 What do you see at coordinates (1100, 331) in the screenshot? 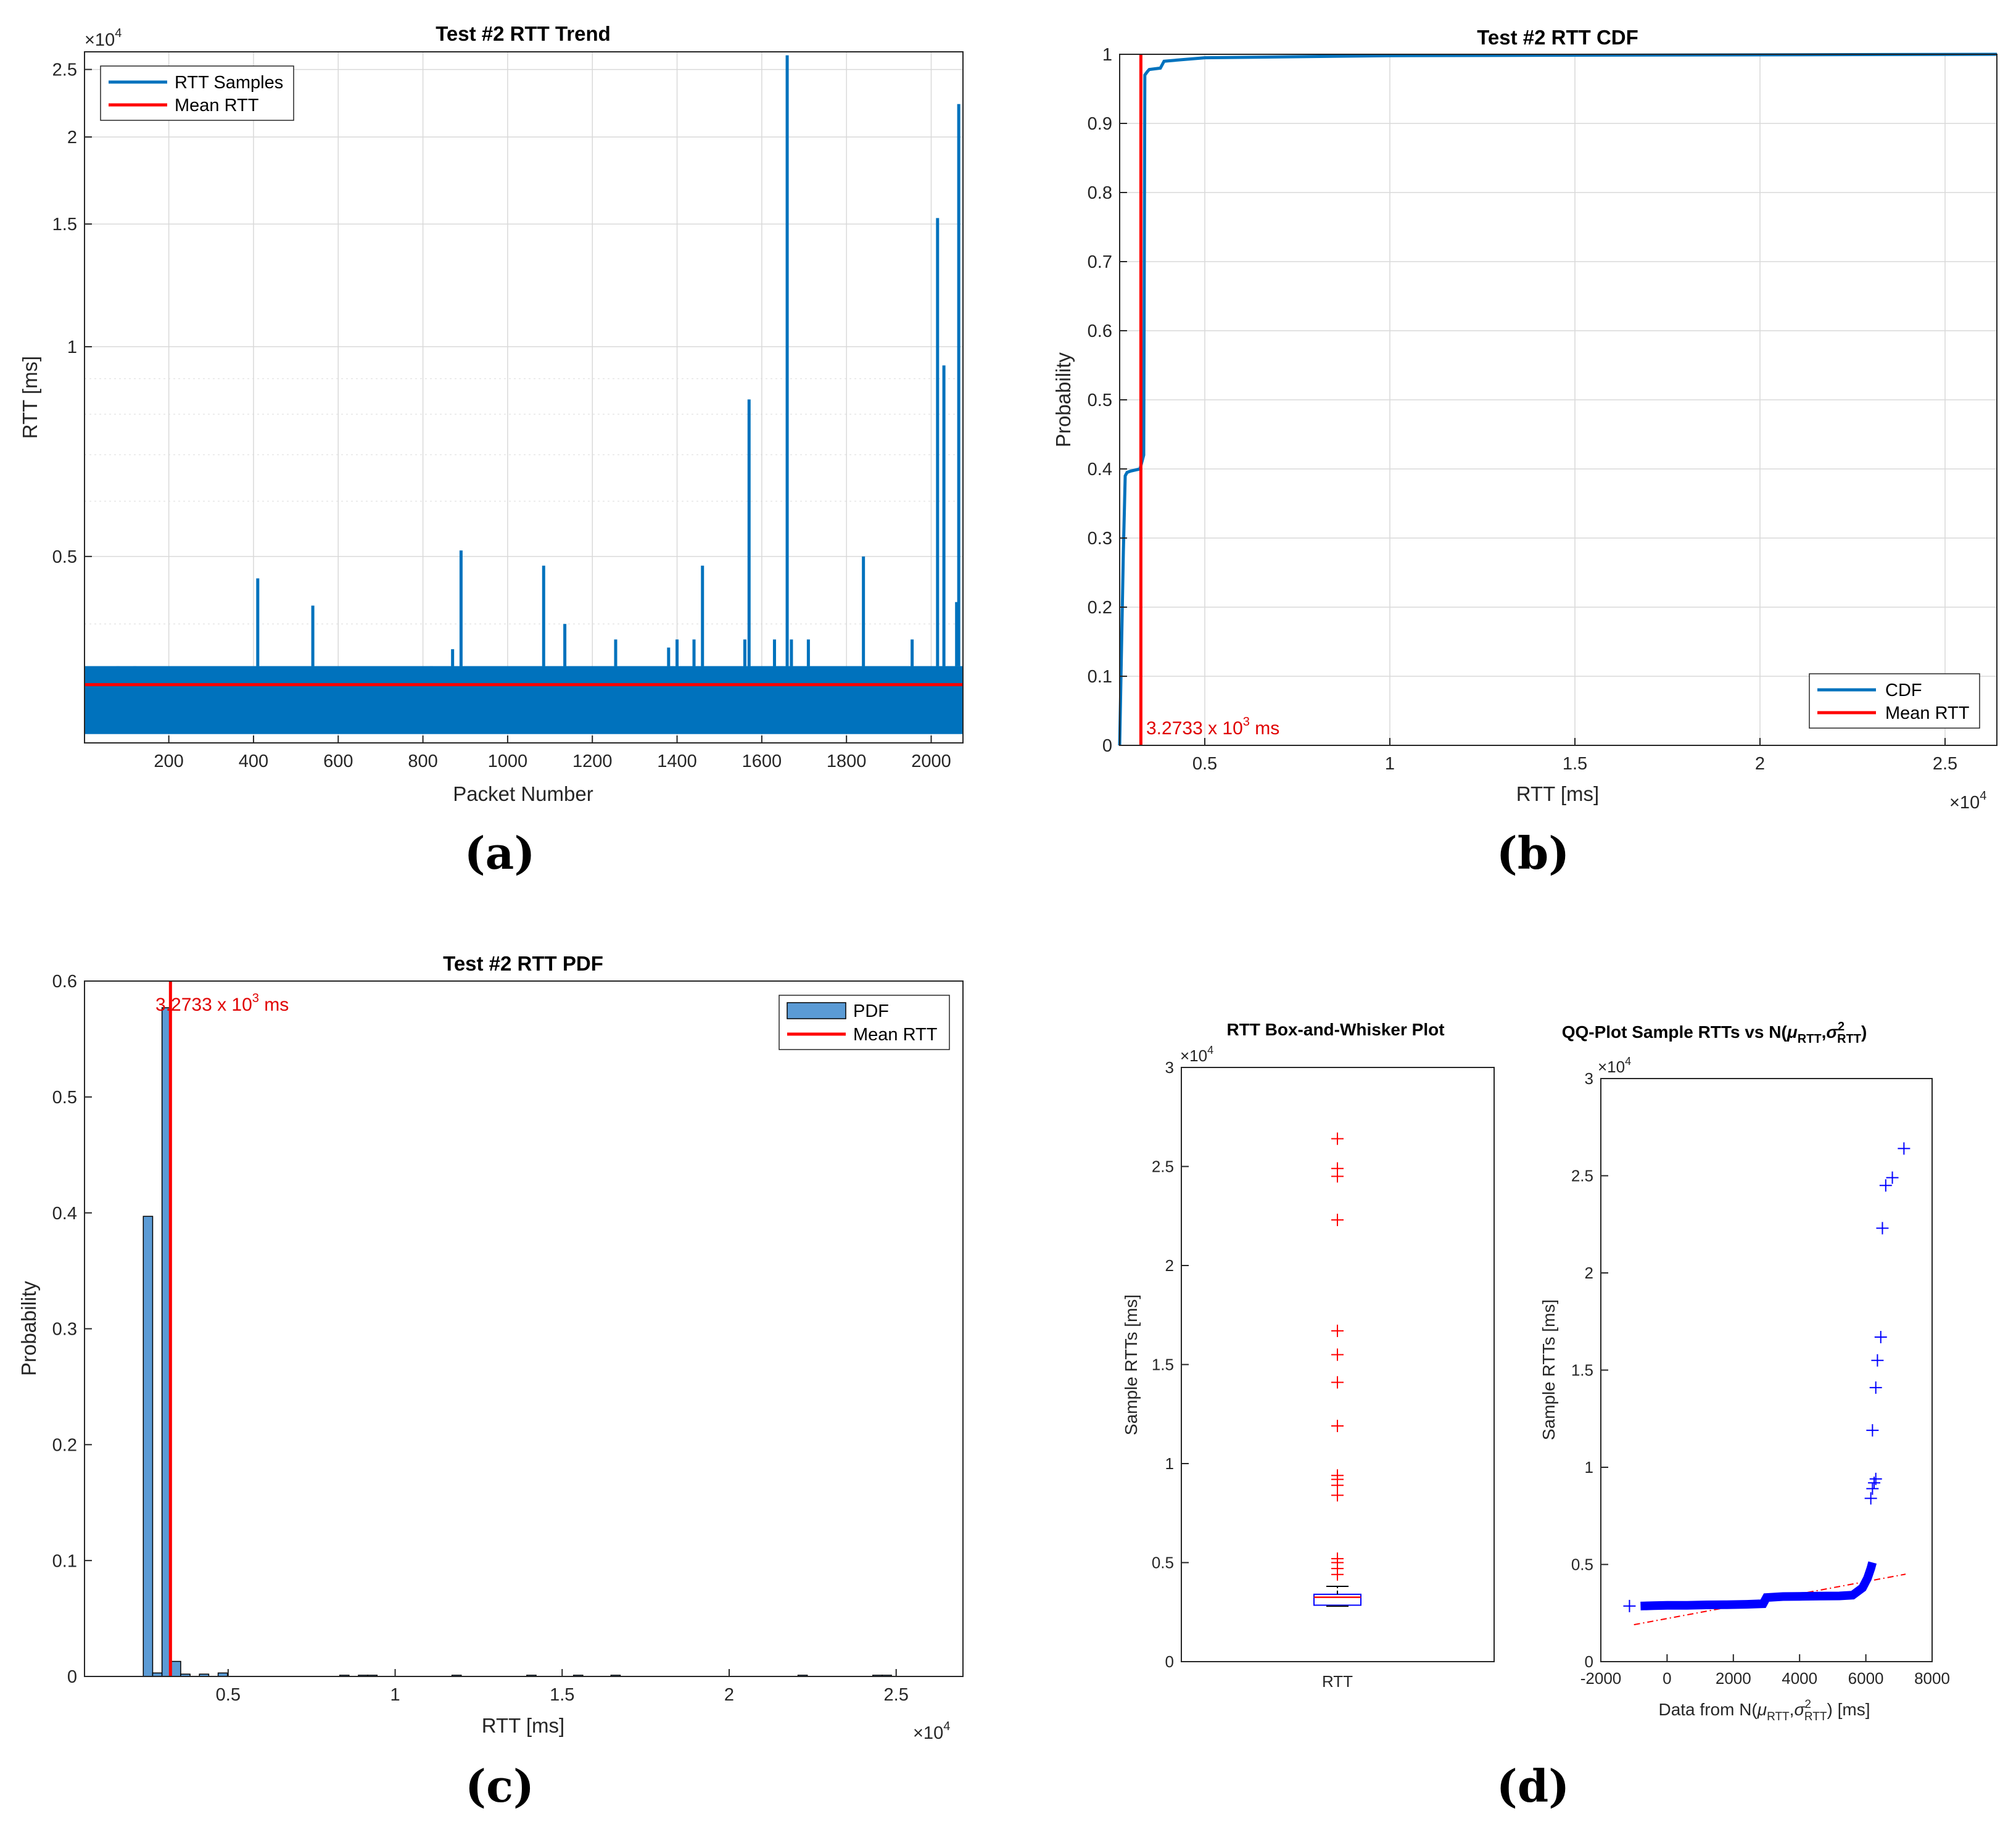
I see `y-tick-label: 0.6` at bounding box center [1100, 331].